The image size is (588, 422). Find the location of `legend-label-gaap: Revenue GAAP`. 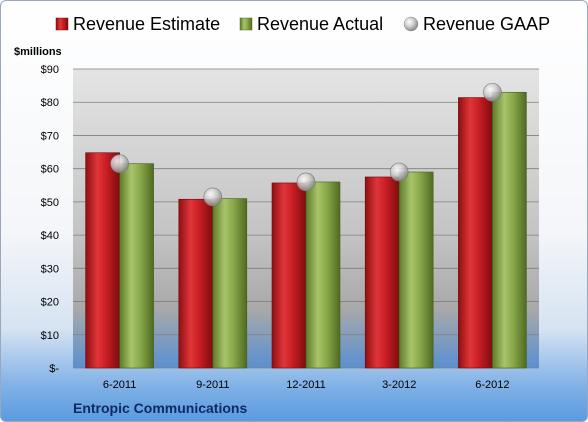

legend-label-gaap: Revenue GAAP is located at coordinates (486, 24).